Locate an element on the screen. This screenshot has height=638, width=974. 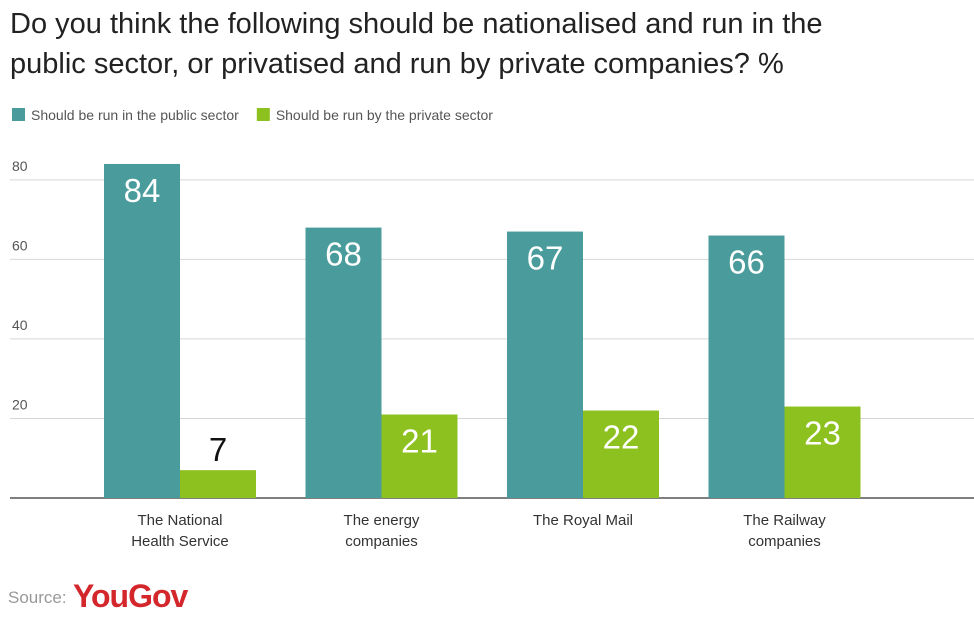
legend-label: Should be run by the private sector is located at coordinates (384, 115).